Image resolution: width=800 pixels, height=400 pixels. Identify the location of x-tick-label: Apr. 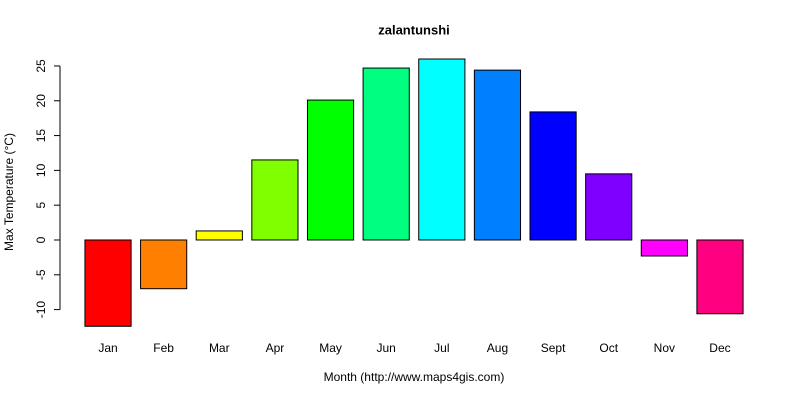
(275, 348).